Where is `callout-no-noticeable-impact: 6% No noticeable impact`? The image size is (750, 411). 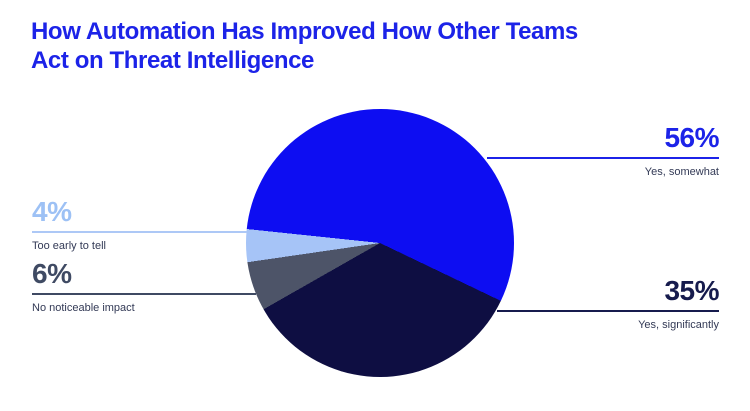
callout-no-noticeable-impact: 6% No noticeable impact is located at coordinates (144, 286).